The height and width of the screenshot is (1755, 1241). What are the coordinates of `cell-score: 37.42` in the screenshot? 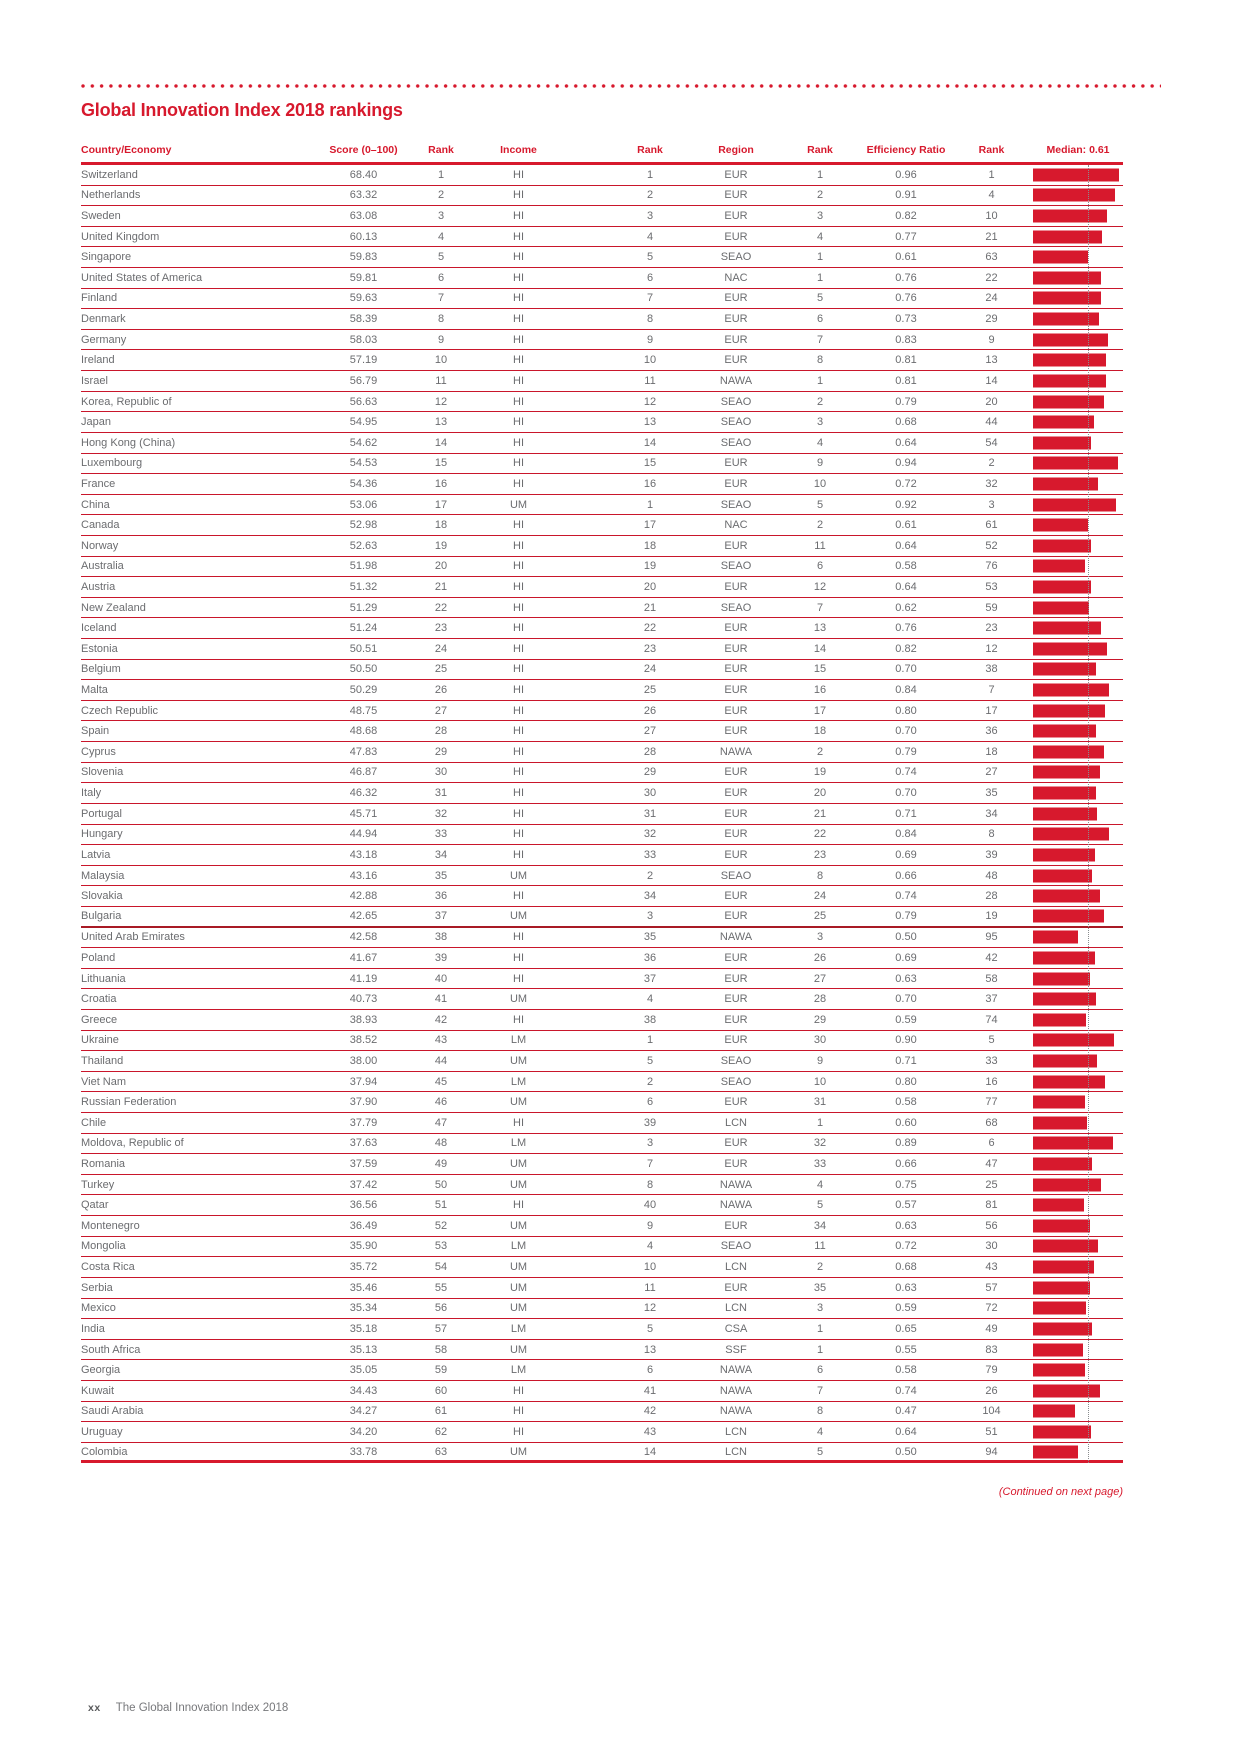 It's located at (363, 1184).